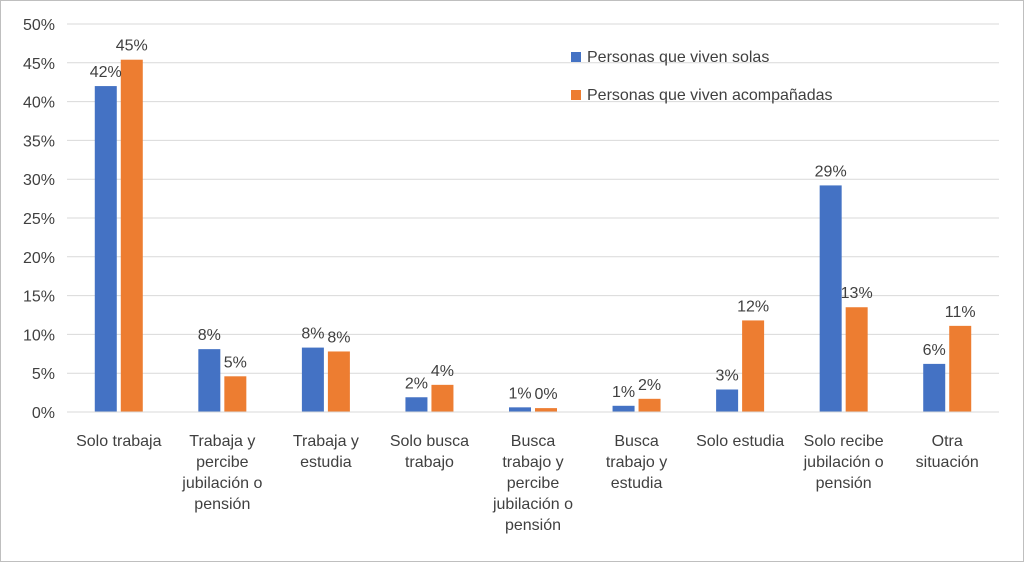  Describe the element at coordinates (235, 362) in the screenshot. I see `data-label: 5%` at that location.